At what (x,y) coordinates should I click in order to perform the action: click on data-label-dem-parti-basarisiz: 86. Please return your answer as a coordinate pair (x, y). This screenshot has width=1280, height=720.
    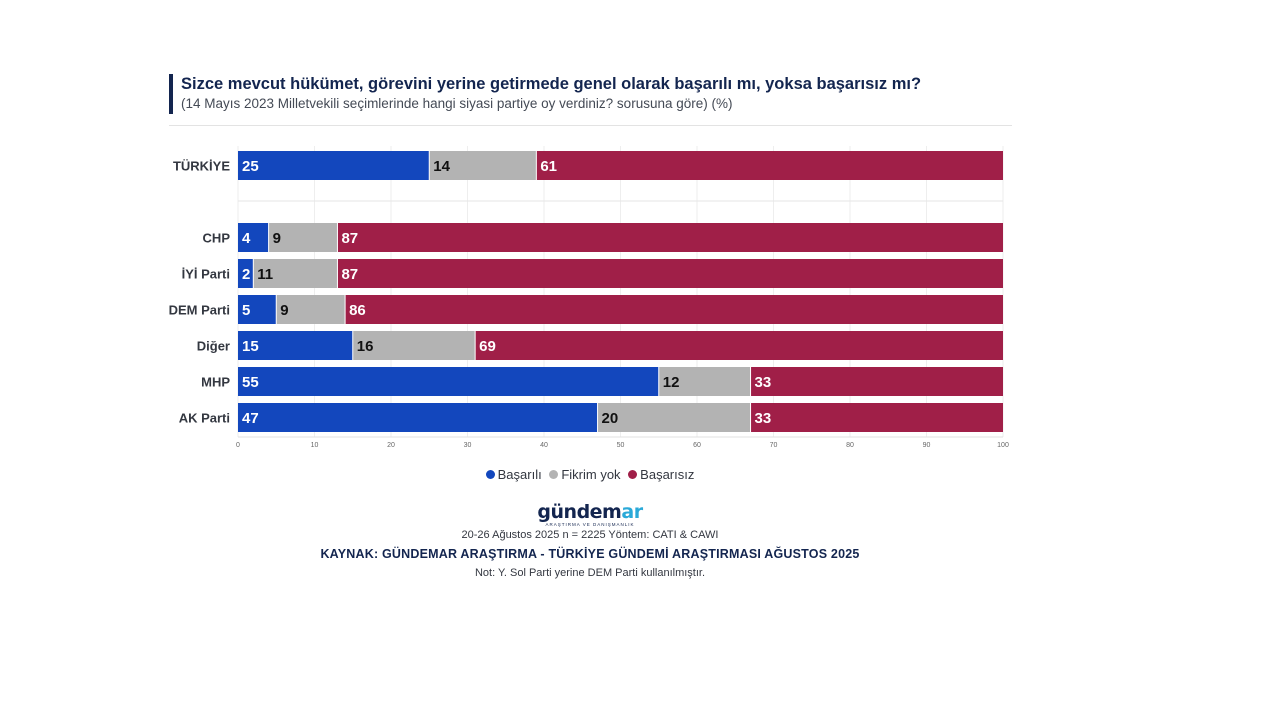
    Looking at the image, I should click on (357, 310).